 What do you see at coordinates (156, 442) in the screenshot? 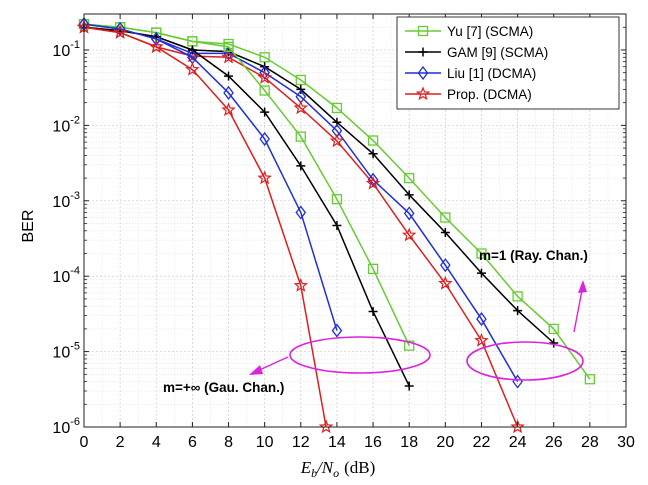
I see `x-tick-label: 4` at bounding box center [156, 442].